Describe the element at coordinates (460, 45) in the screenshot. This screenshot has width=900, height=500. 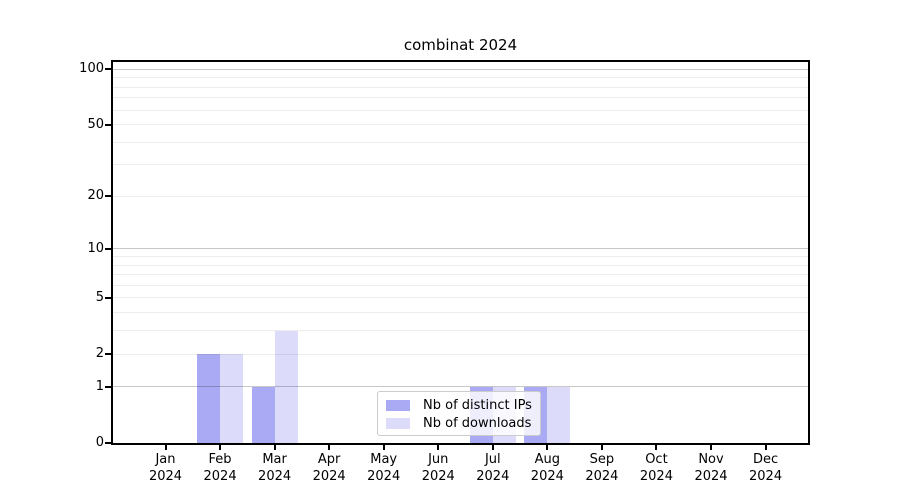
I see `chart-title: combinat 2024` at that location.